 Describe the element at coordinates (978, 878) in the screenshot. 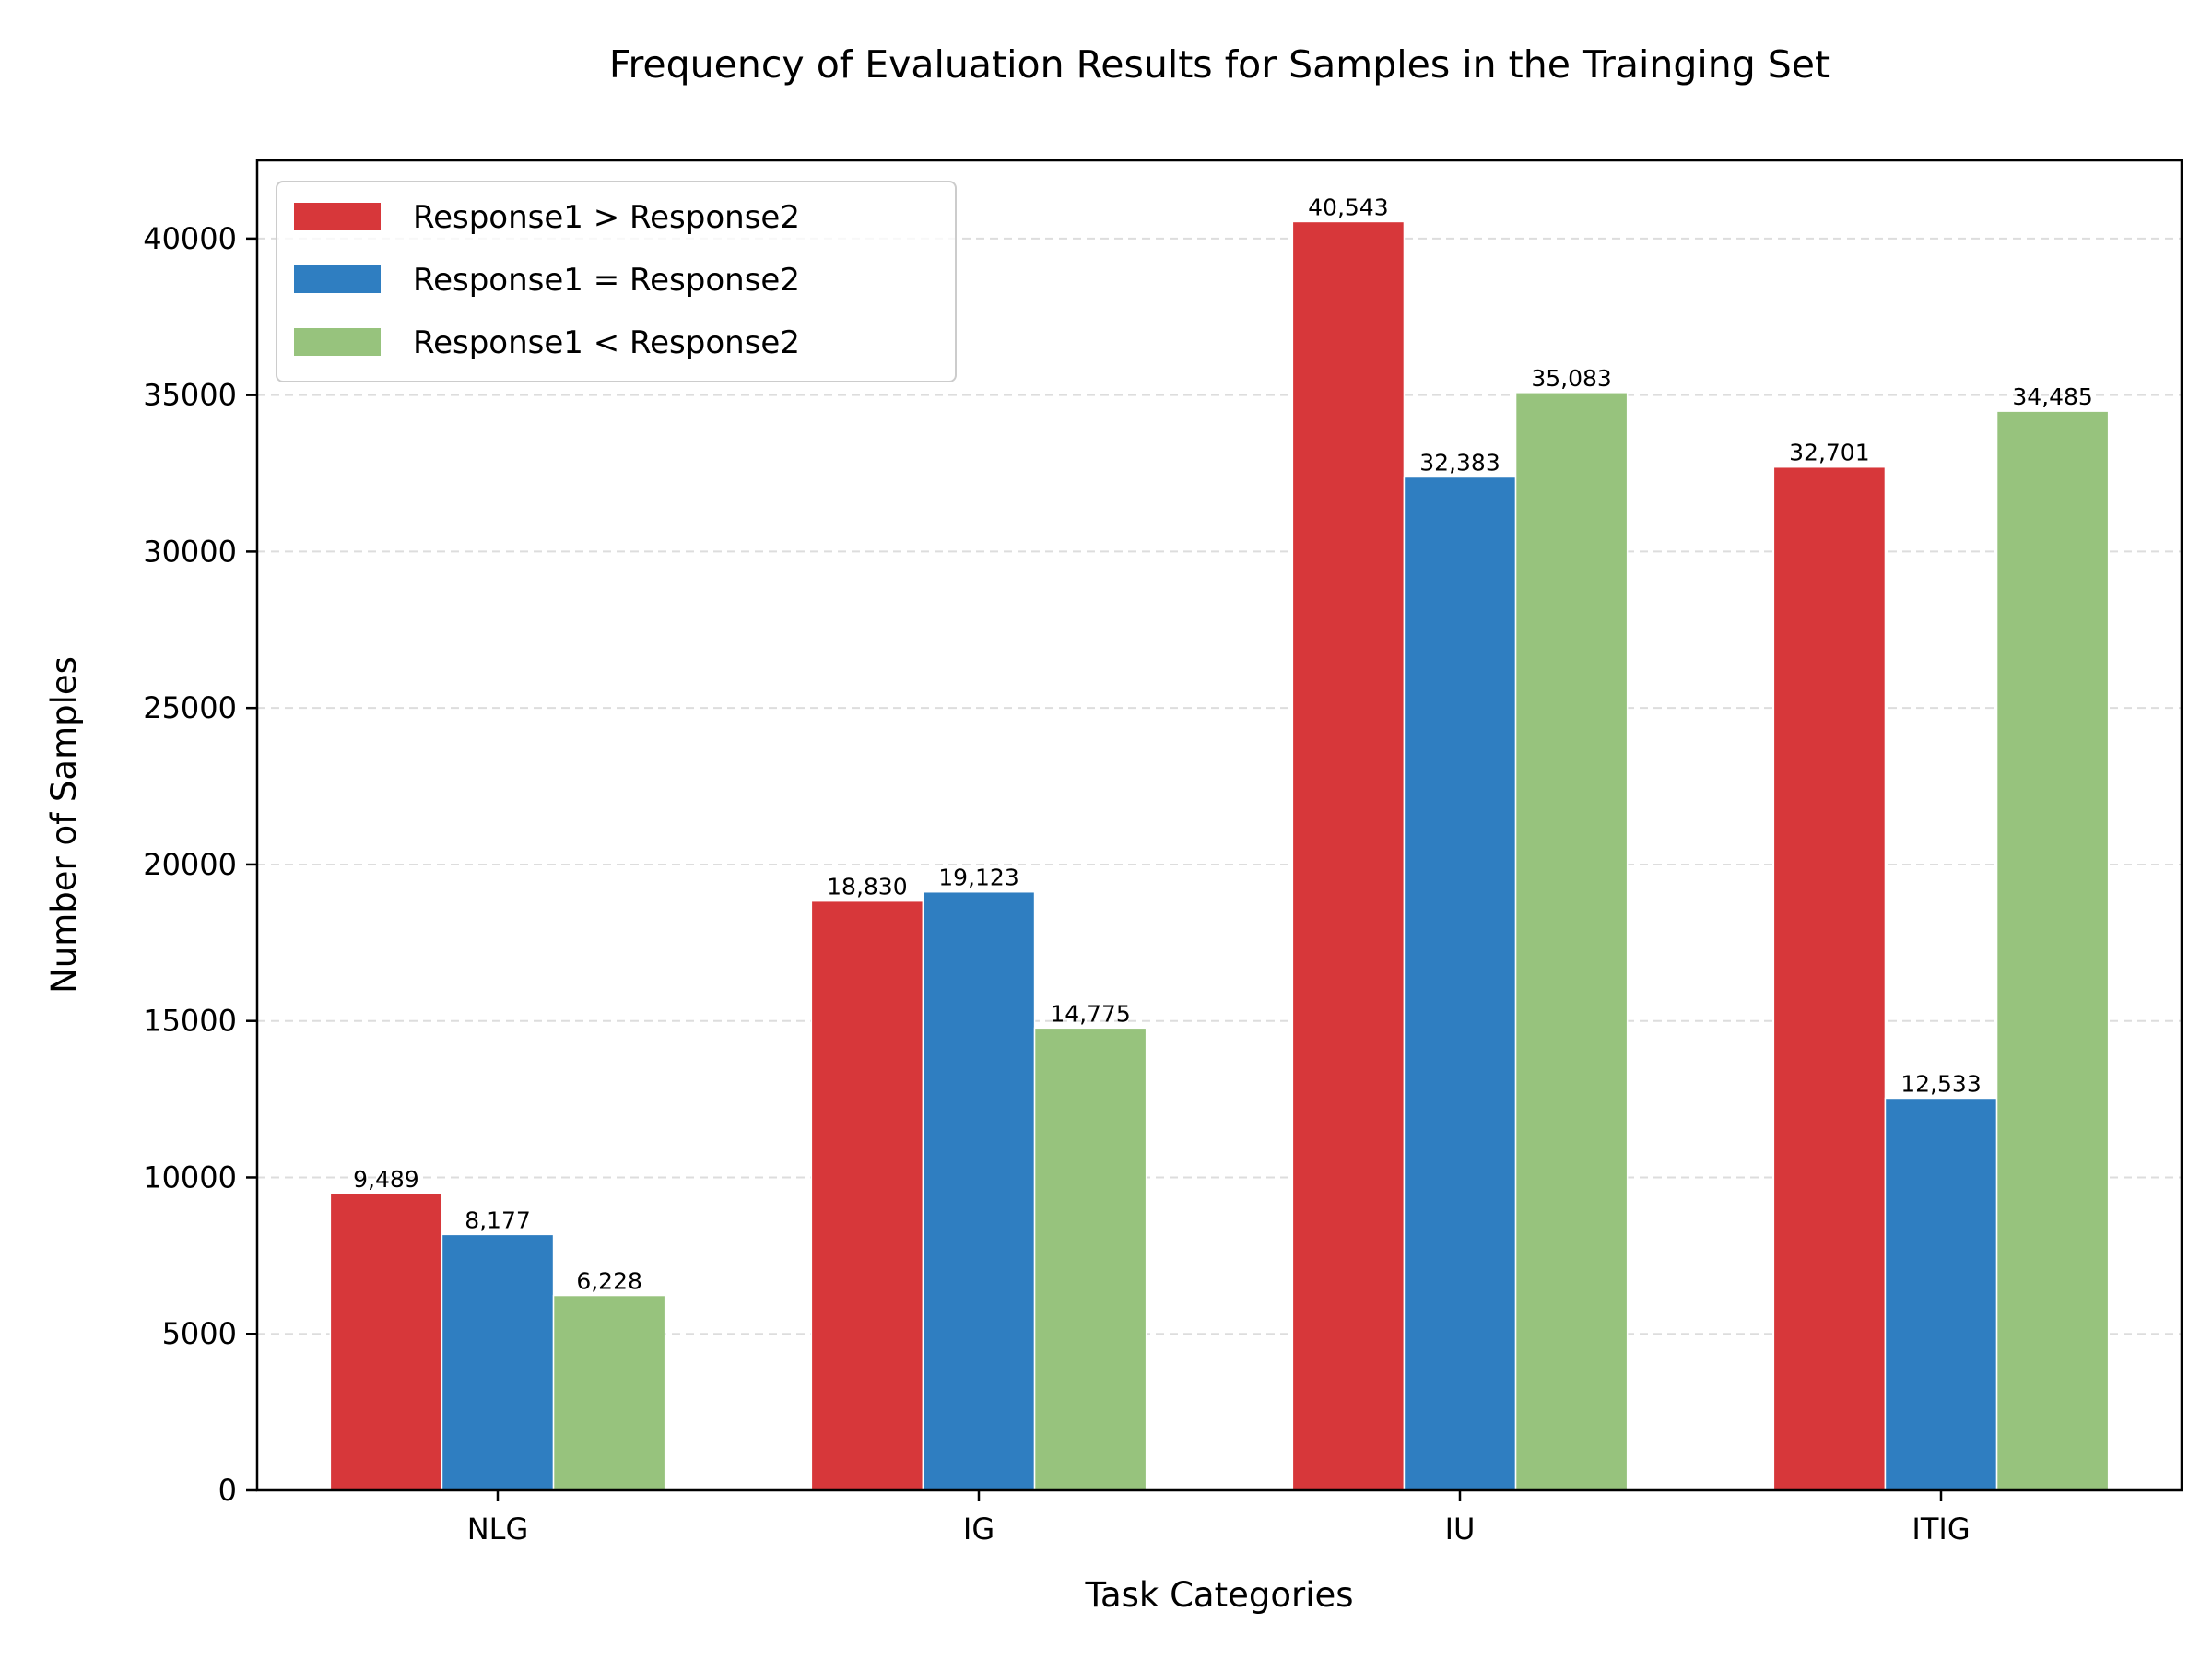

I see `bar-value-label: 19,123` at that location.